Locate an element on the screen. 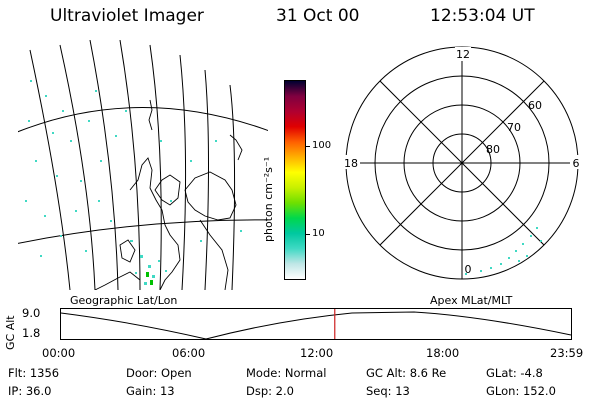 Image resolution: width=600 pixels, height=400 pixels. colorbar is located at coordinates (295, 180).